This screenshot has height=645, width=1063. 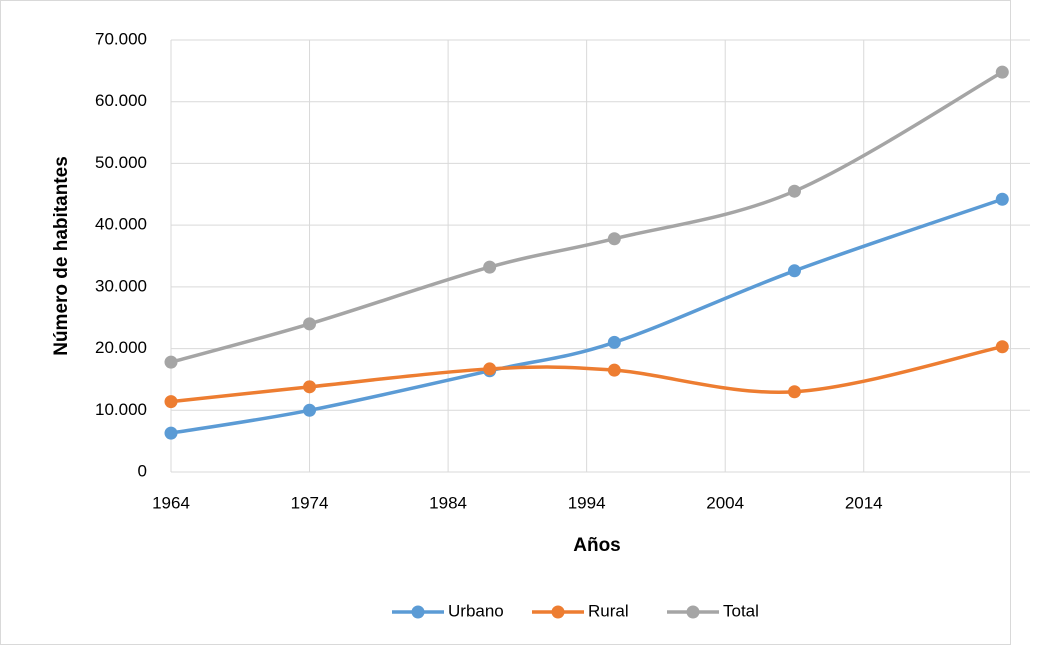 What do you see at coordinates (587, 502) in the screenshot?
I see `x-tick-label: 1994` at bounding box center [587, 502].